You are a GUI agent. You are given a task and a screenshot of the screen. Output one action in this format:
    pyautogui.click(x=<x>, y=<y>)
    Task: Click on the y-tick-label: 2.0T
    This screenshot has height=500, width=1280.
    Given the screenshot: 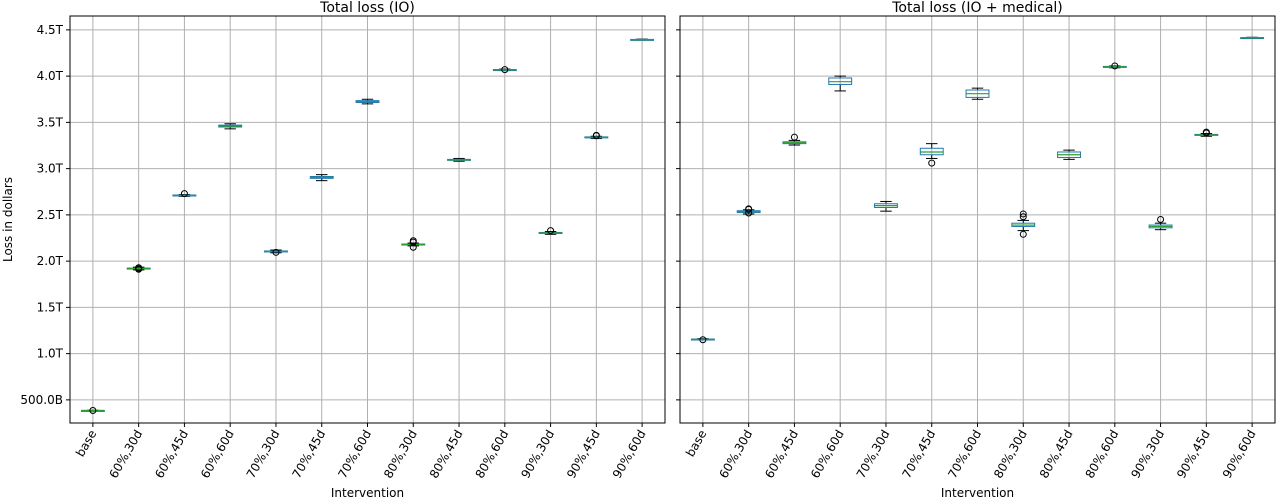 What is the action you would take?
    pyautogui.click(x=50, y=261)
    